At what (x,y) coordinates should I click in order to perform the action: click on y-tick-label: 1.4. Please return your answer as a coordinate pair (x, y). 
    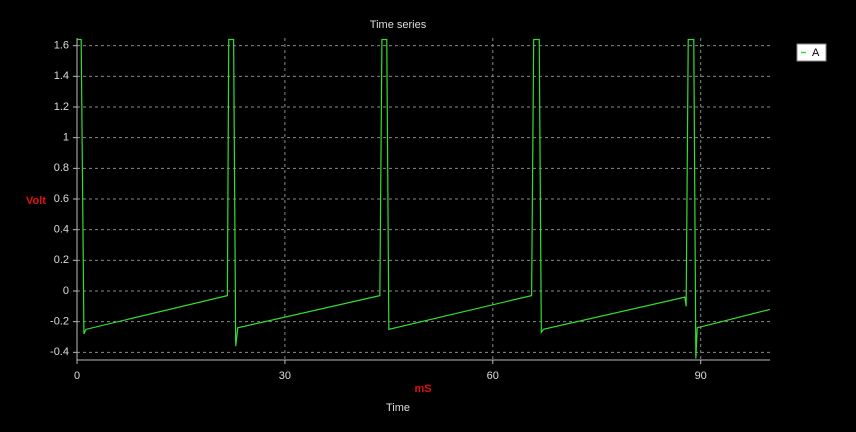
    Looking at the image, I should click on (61, 76).